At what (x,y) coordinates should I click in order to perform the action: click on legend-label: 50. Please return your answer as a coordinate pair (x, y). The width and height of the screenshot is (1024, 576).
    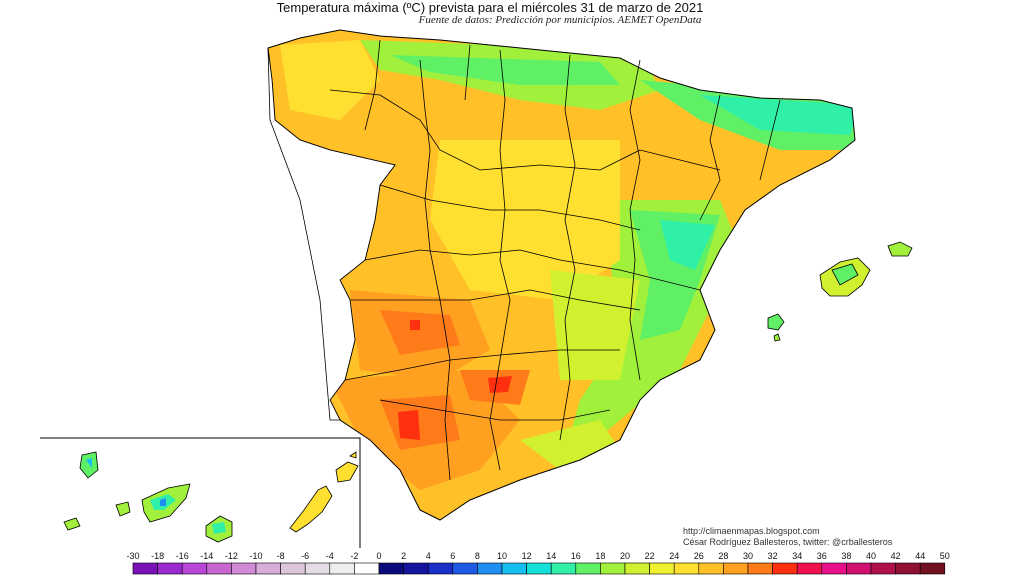
    Looking at the image, I should click on (945, 556).